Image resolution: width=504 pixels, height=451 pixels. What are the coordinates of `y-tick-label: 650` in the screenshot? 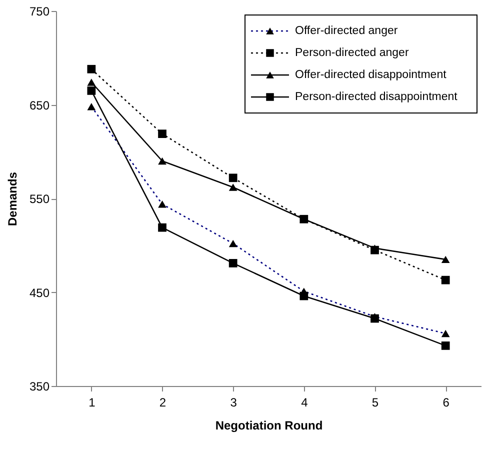 It's located at (39, 105).